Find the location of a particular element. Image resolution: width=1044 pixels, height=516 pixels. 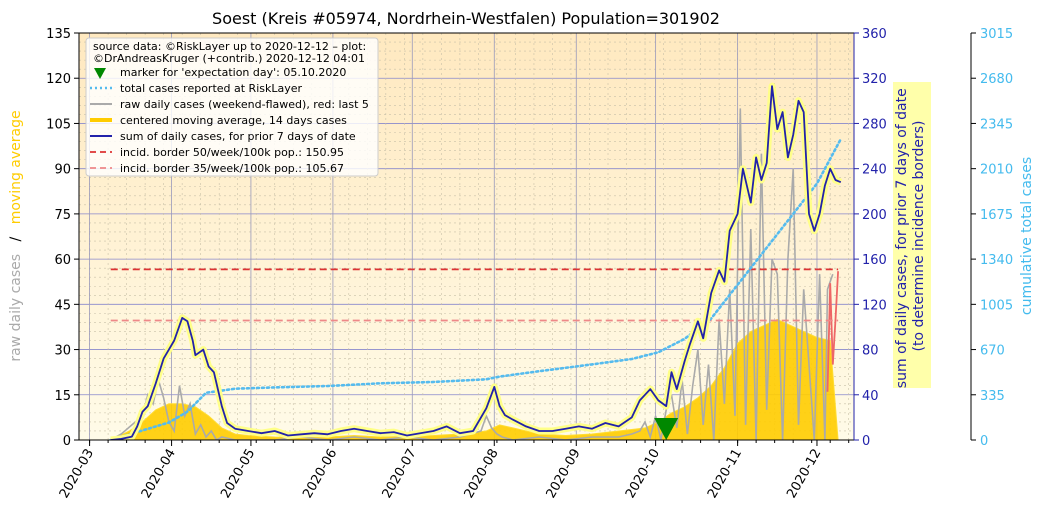

raw-daily-cases-last5-line is located at coordinates (832, 331).